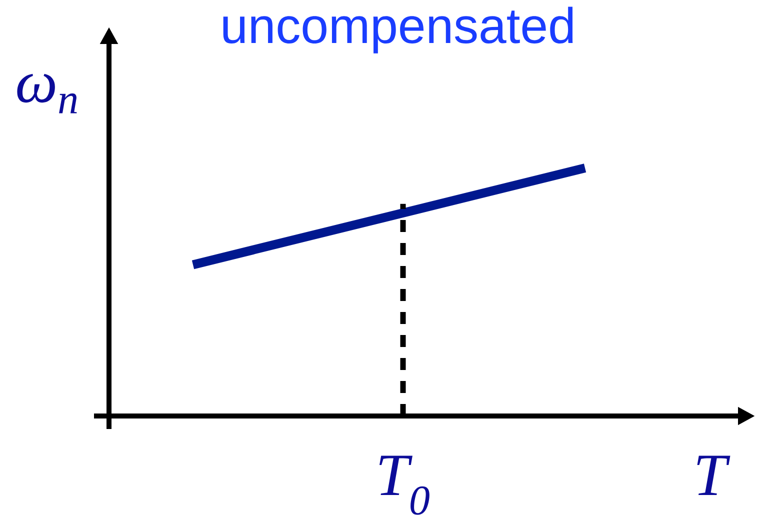 This screenshot has height=515, width=757. Describe the element at coordinates (398, 30) in the screenshot. I see `chart-title: uncompensated` at that location.